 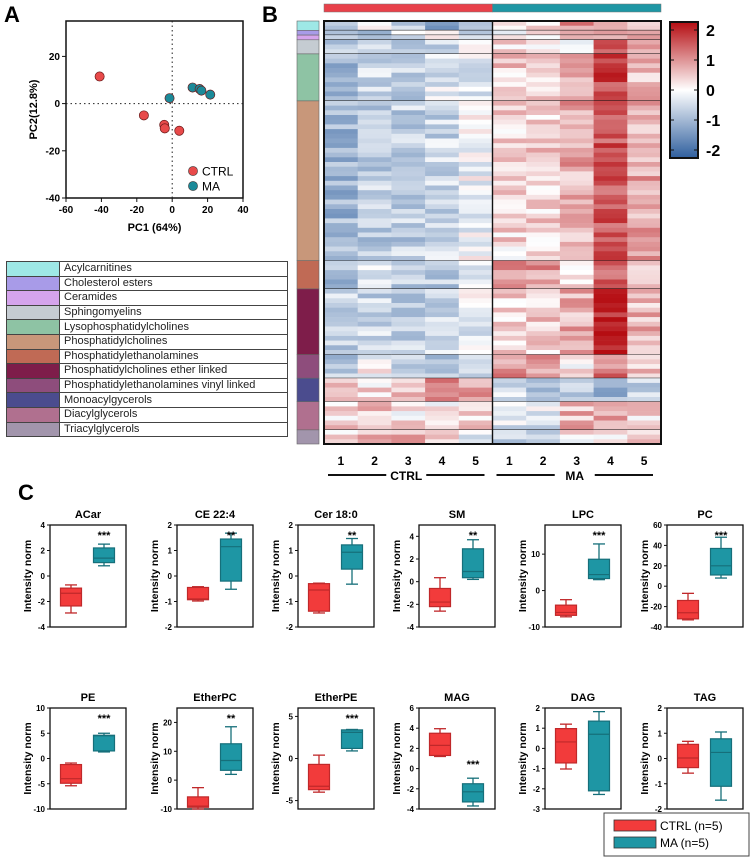 I want to click on legend-row: Phosphatidylcholines, so click(x=147, y=341).